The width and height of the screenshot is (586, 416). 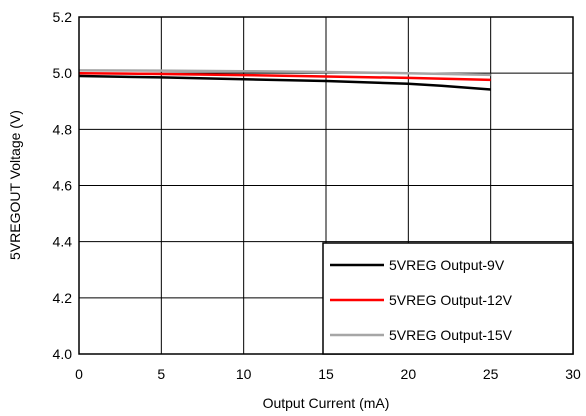 I want to click on series-lines, so click(x=284, y=80).